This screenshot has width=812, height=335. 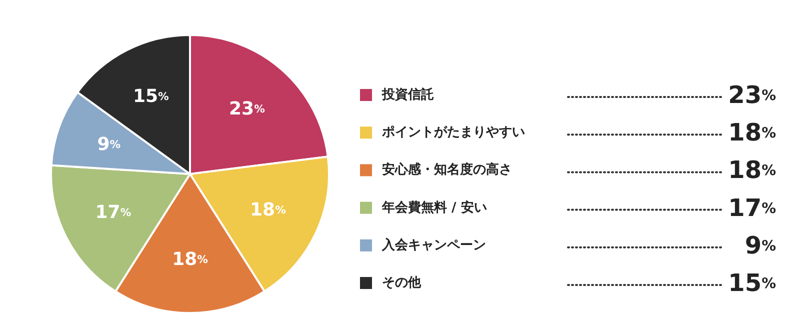 What do you see at coordinates (760, 244) in the screenshot?
I see `text: 9%` at bounding box center [760, 244].